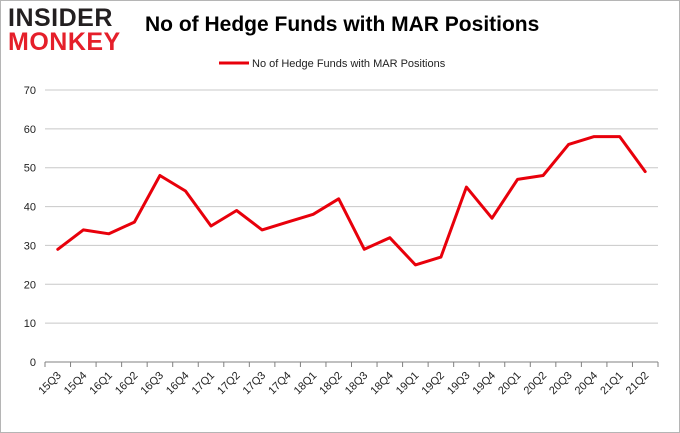 Image resolution: width=680 pixels, height=433 pixels. What do you see at coordinates (612, 384) in the screenshot?
I see `x-tick-label-21Q1: 21Q1` at bounding box center [612, 384].